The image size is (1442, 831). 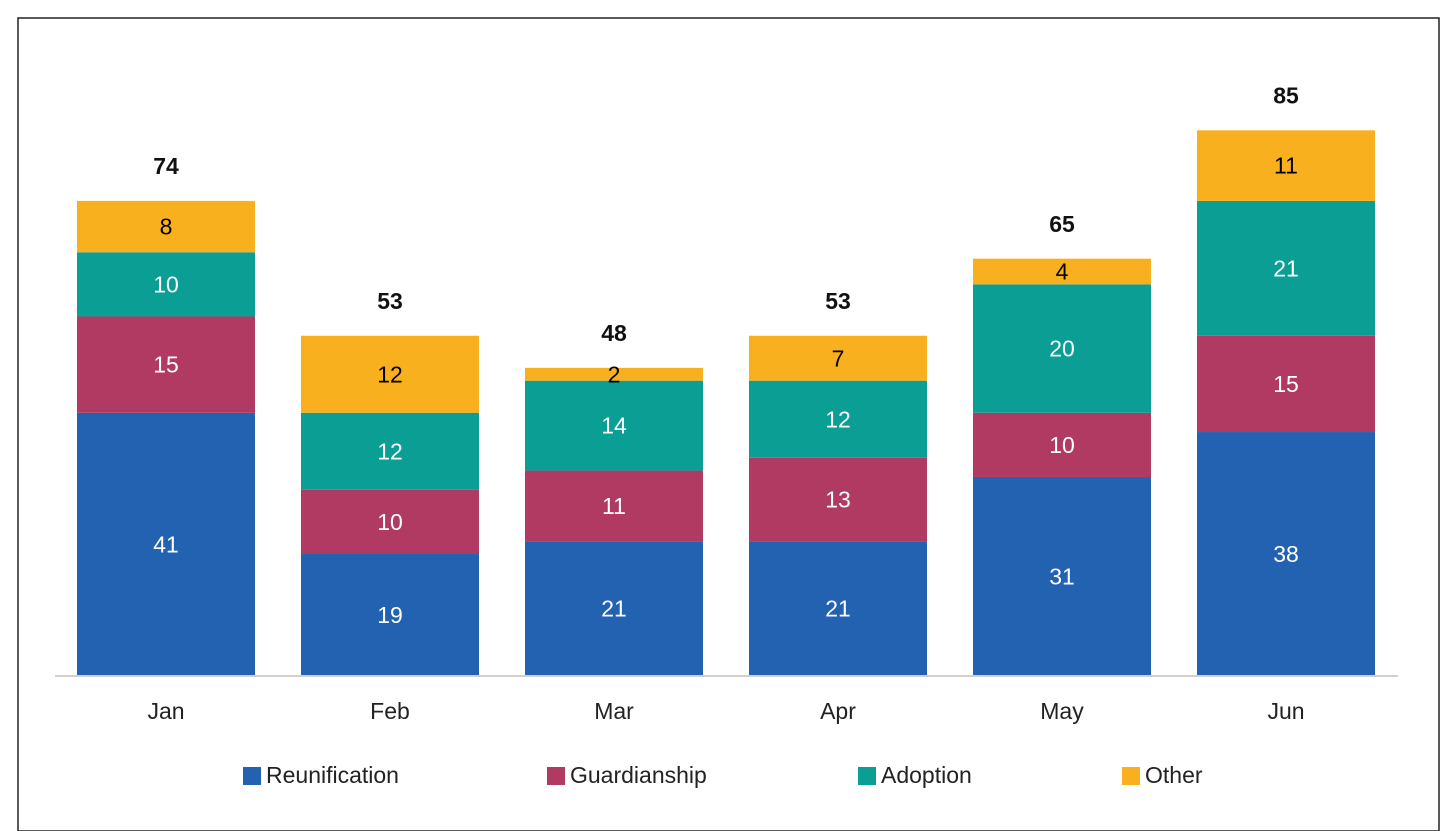 What do you see at coordinates (926, 775) in the screenshot?
I see `legend-label: Adoption` at bounding box center [926, 775].